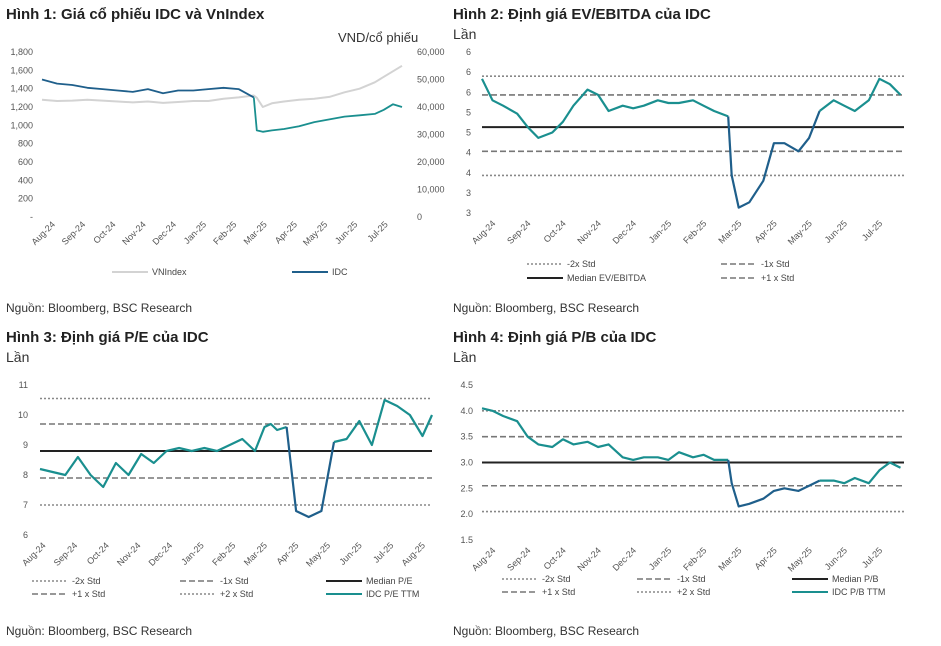 This screenshot has height=646, width=941. Describe the element at coordinates (31, 217) in the screenshot. I see `fig1-left-y-tick-label: -` at that location.